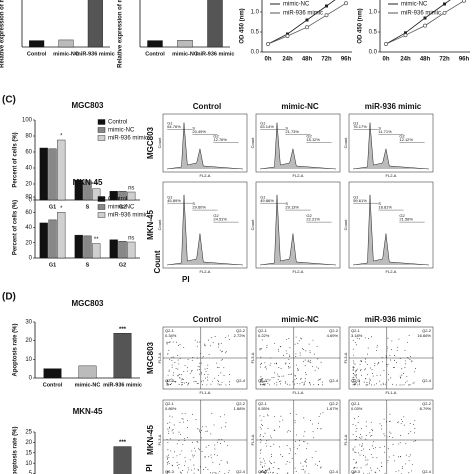  Describe the element at coordinates (427, 380) in the screenshot. I see `quadrant-name: Q2-4` at that location.